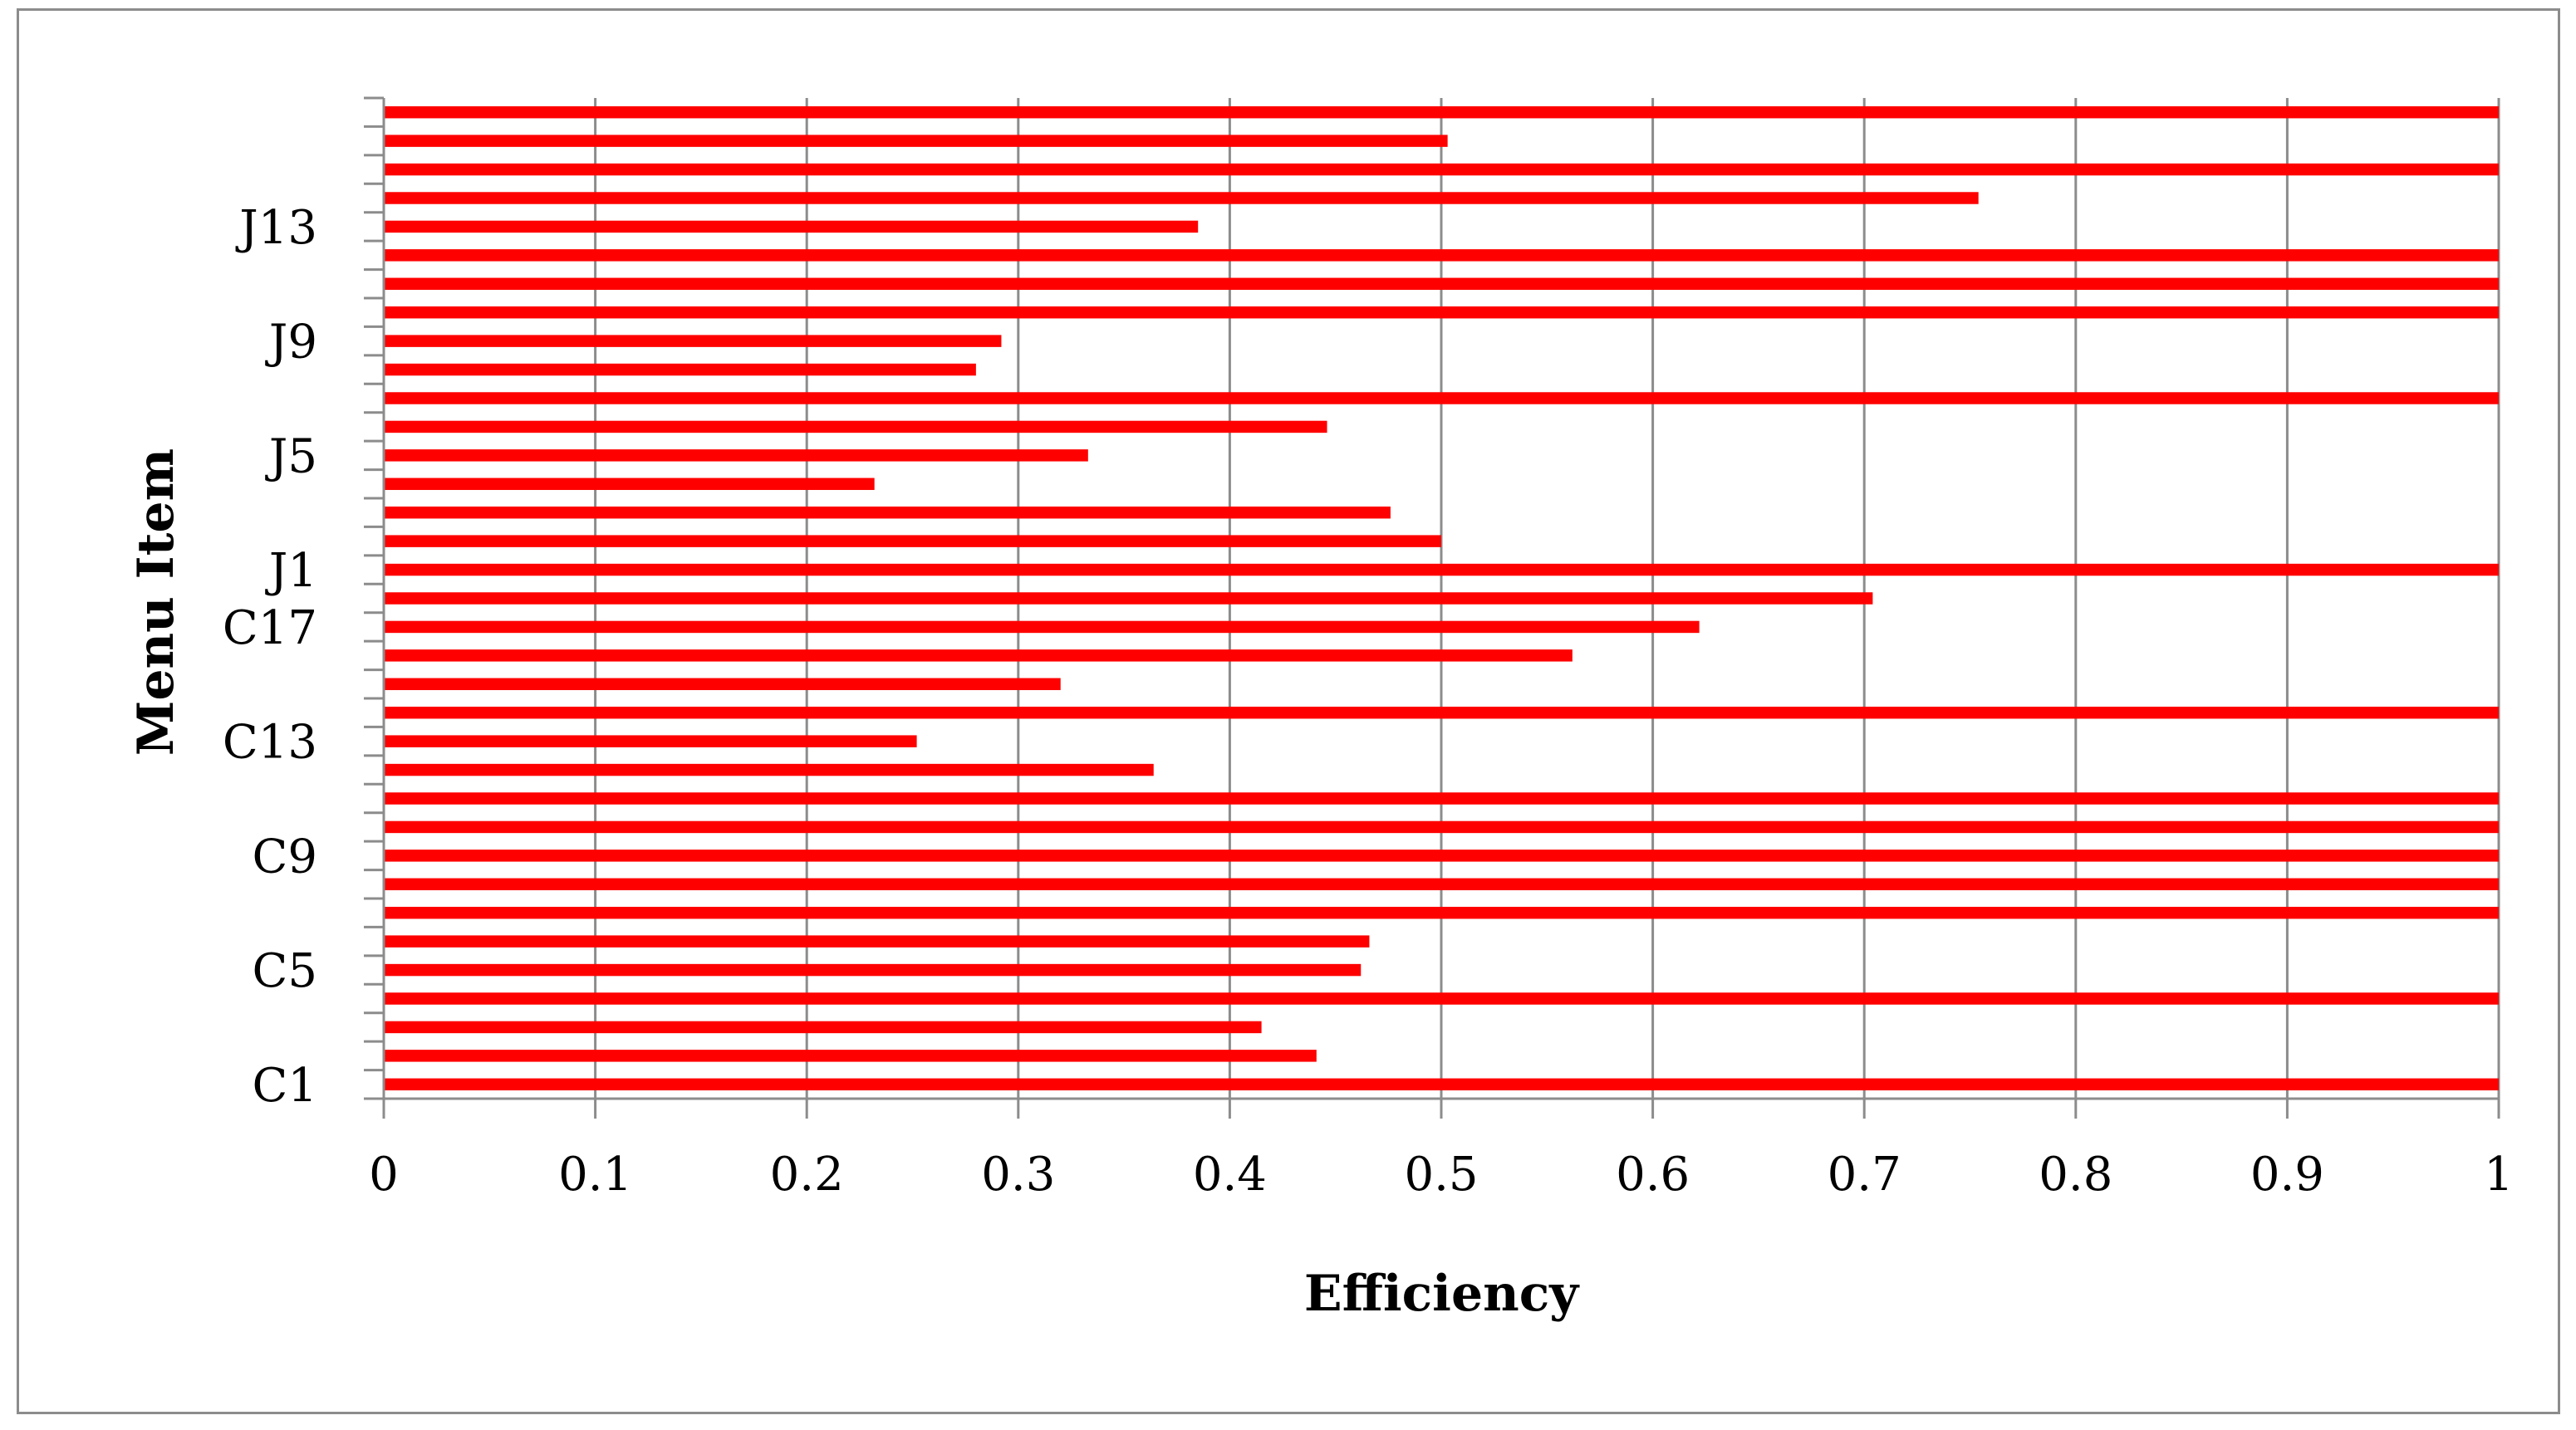 Image resolution: width=2576 pixels, height=1430 pixels. What do you see at coordinates (595, 1175) in the screenshot?
I see `x-tick-label: 0.1` at bounding box center [595, 1175].